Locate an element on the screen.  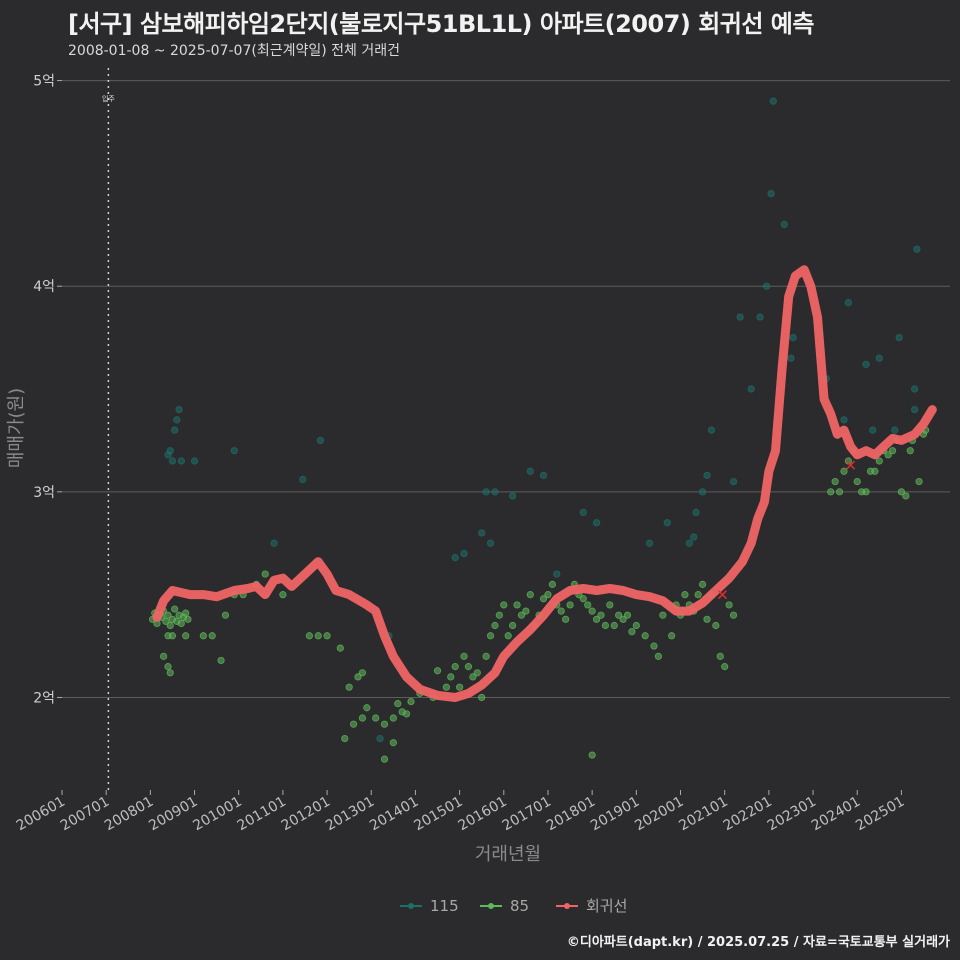
legend-item: 85 is located at coordinates (504, 906).